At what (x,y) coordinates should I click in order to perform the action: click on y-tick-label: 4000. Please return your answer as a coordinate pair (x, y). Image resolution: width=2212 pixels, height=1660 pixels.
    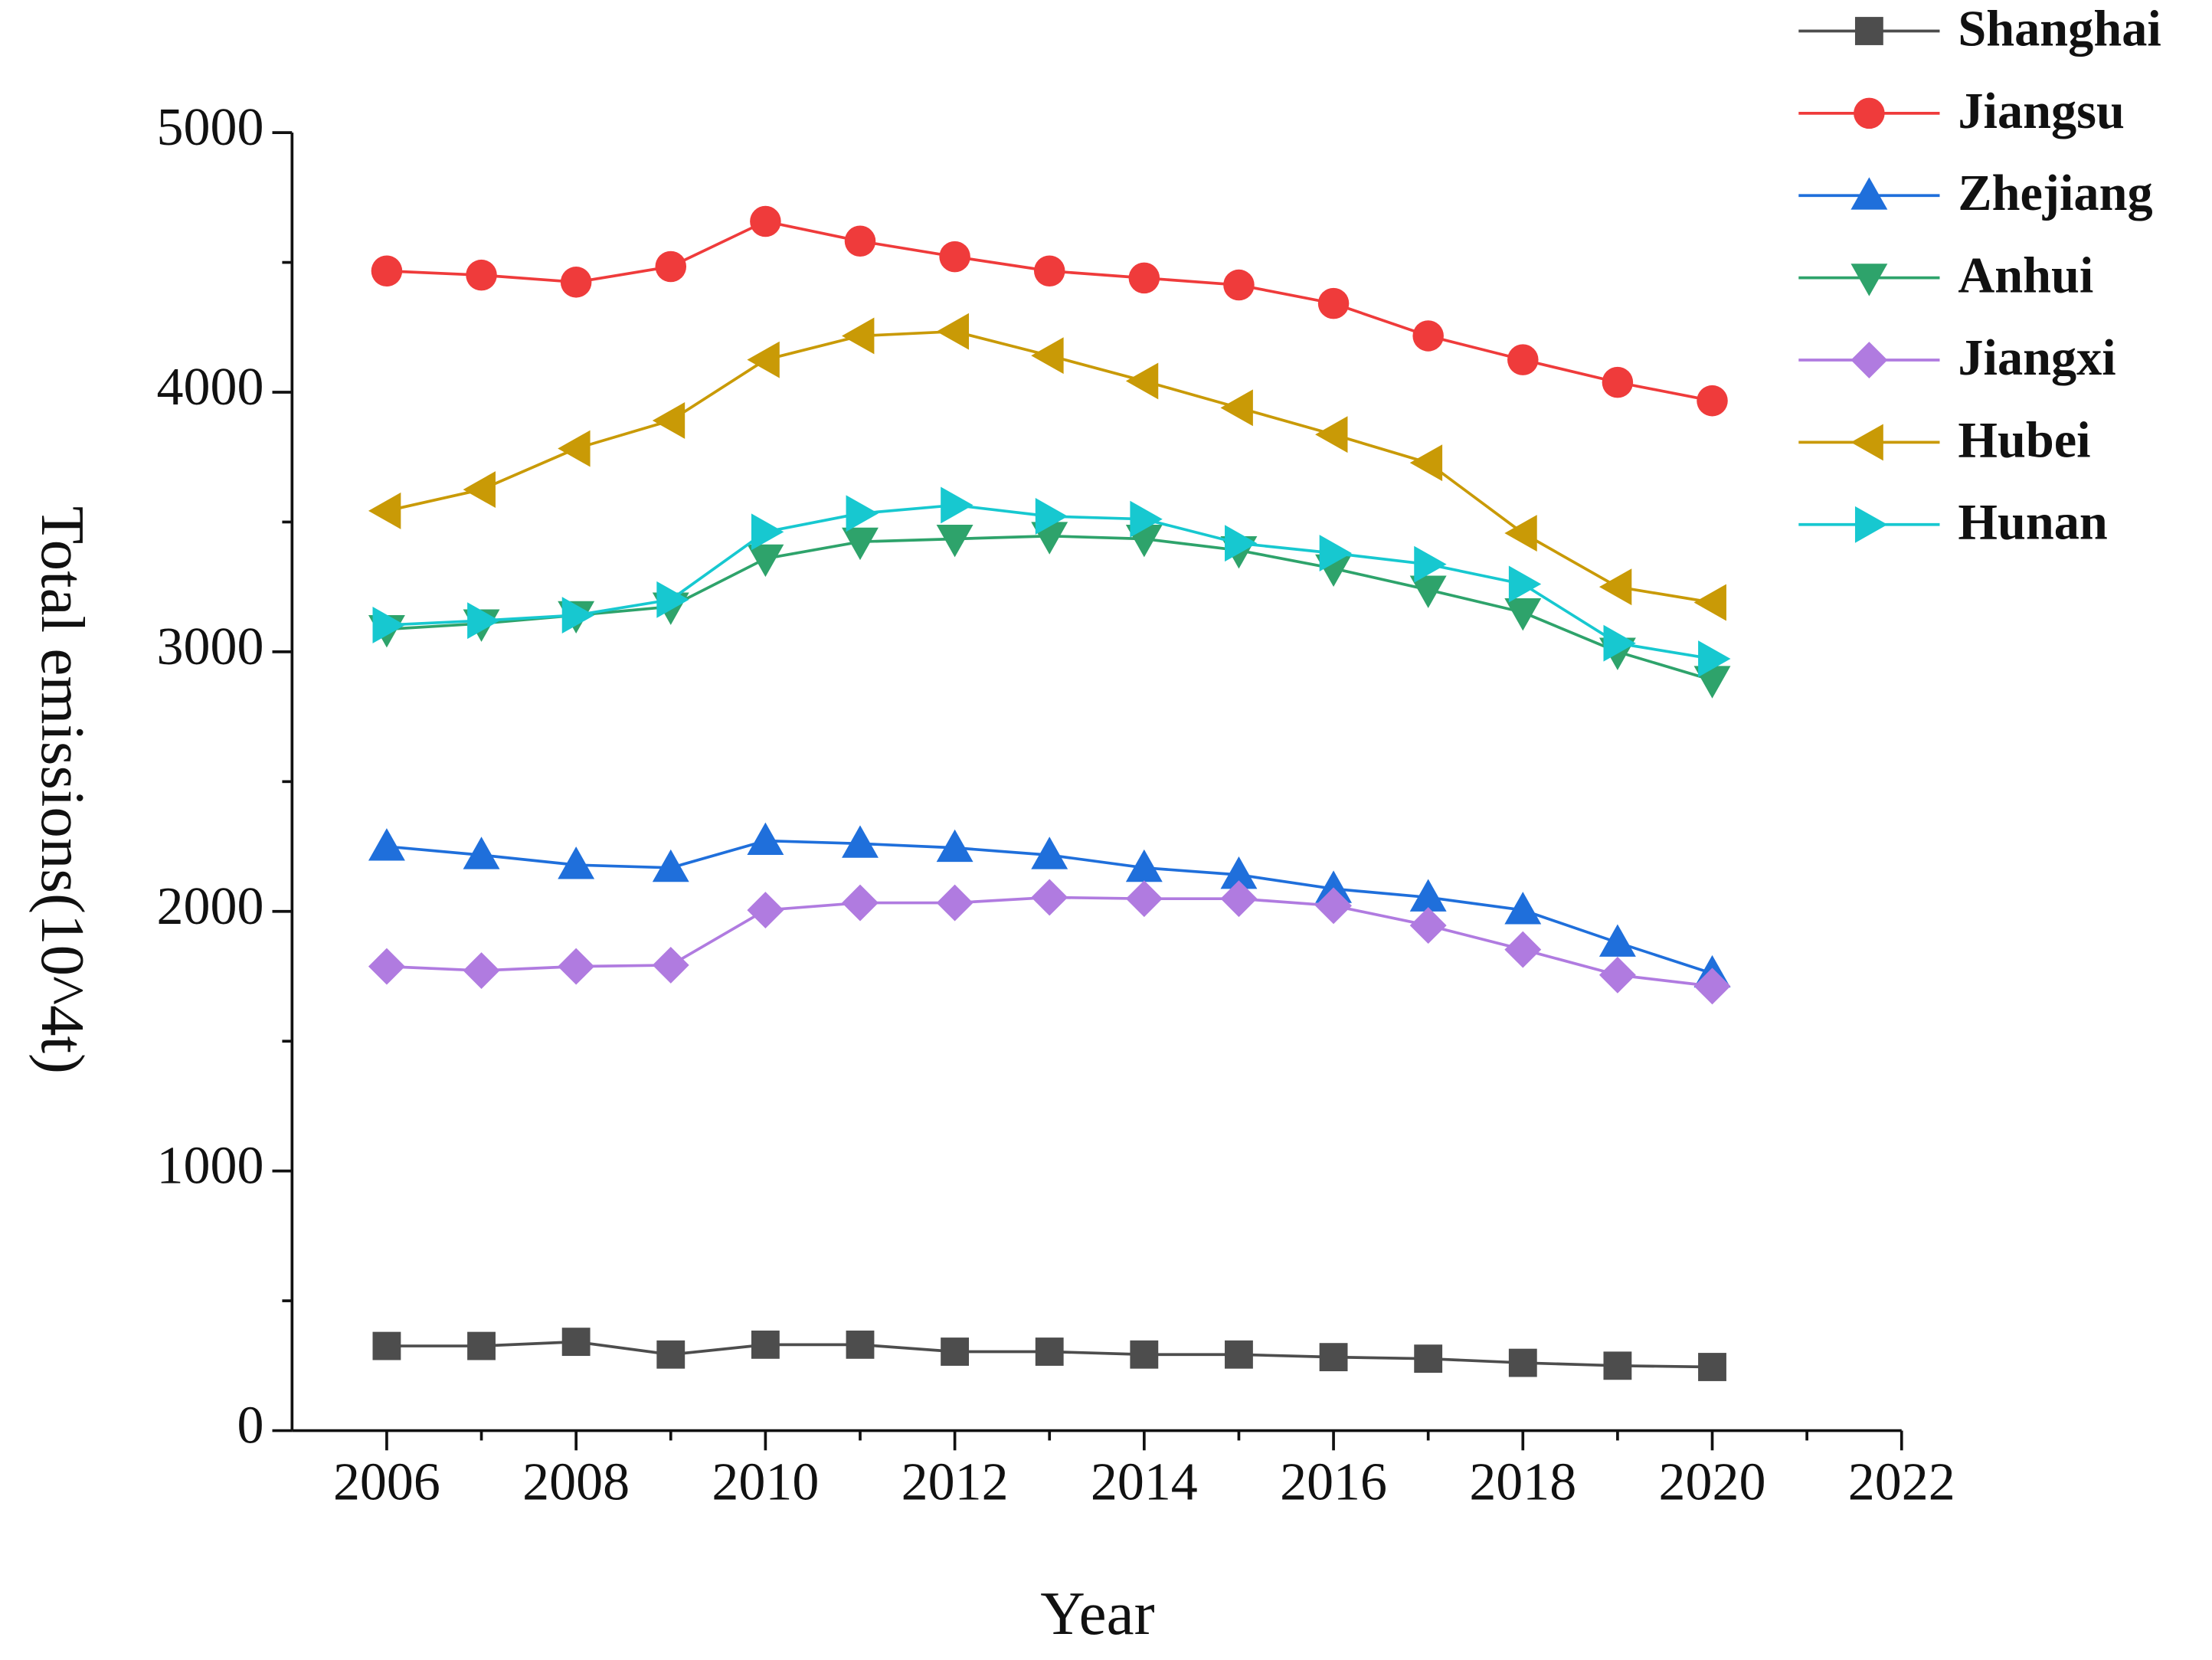
    Looking at the image, I should click on (211, 387).